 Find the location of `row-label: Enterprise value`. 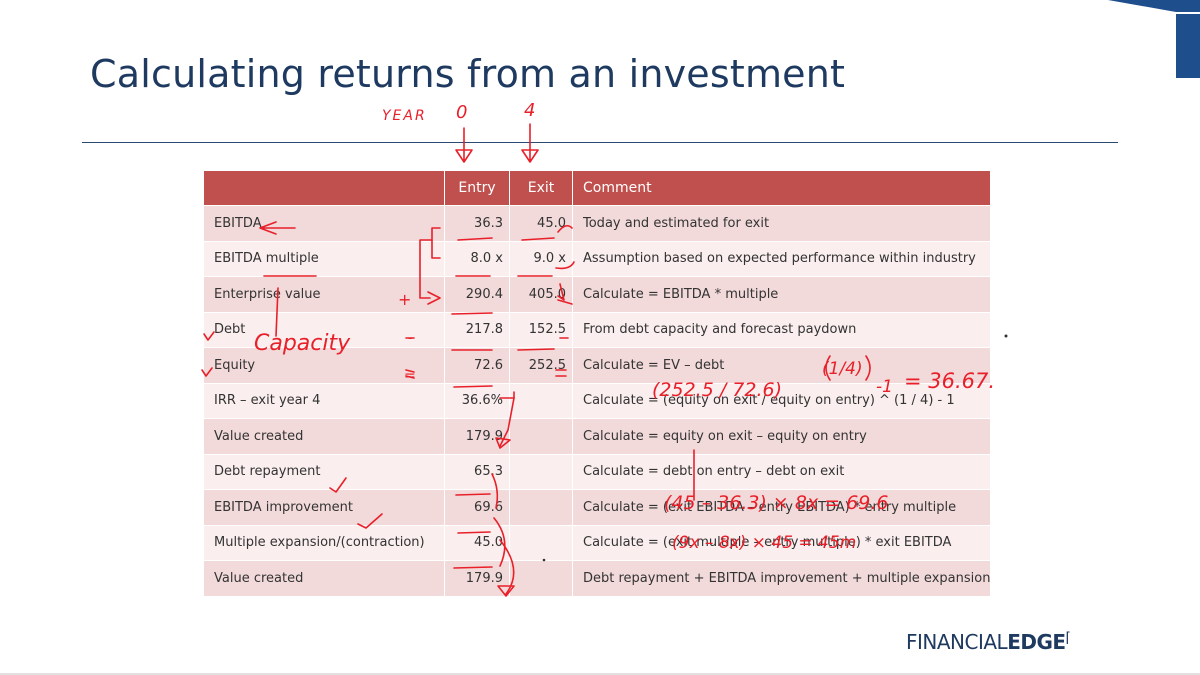

row-label: Enterprise value is located at coordinates (324, 294).